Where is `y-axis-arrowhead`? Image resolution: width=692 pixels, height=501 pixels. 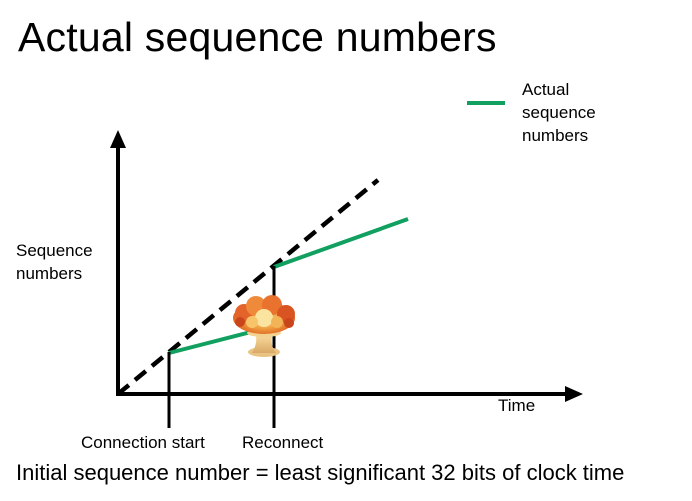 y-axis-arrowhead is located at coordinates (118, 139).